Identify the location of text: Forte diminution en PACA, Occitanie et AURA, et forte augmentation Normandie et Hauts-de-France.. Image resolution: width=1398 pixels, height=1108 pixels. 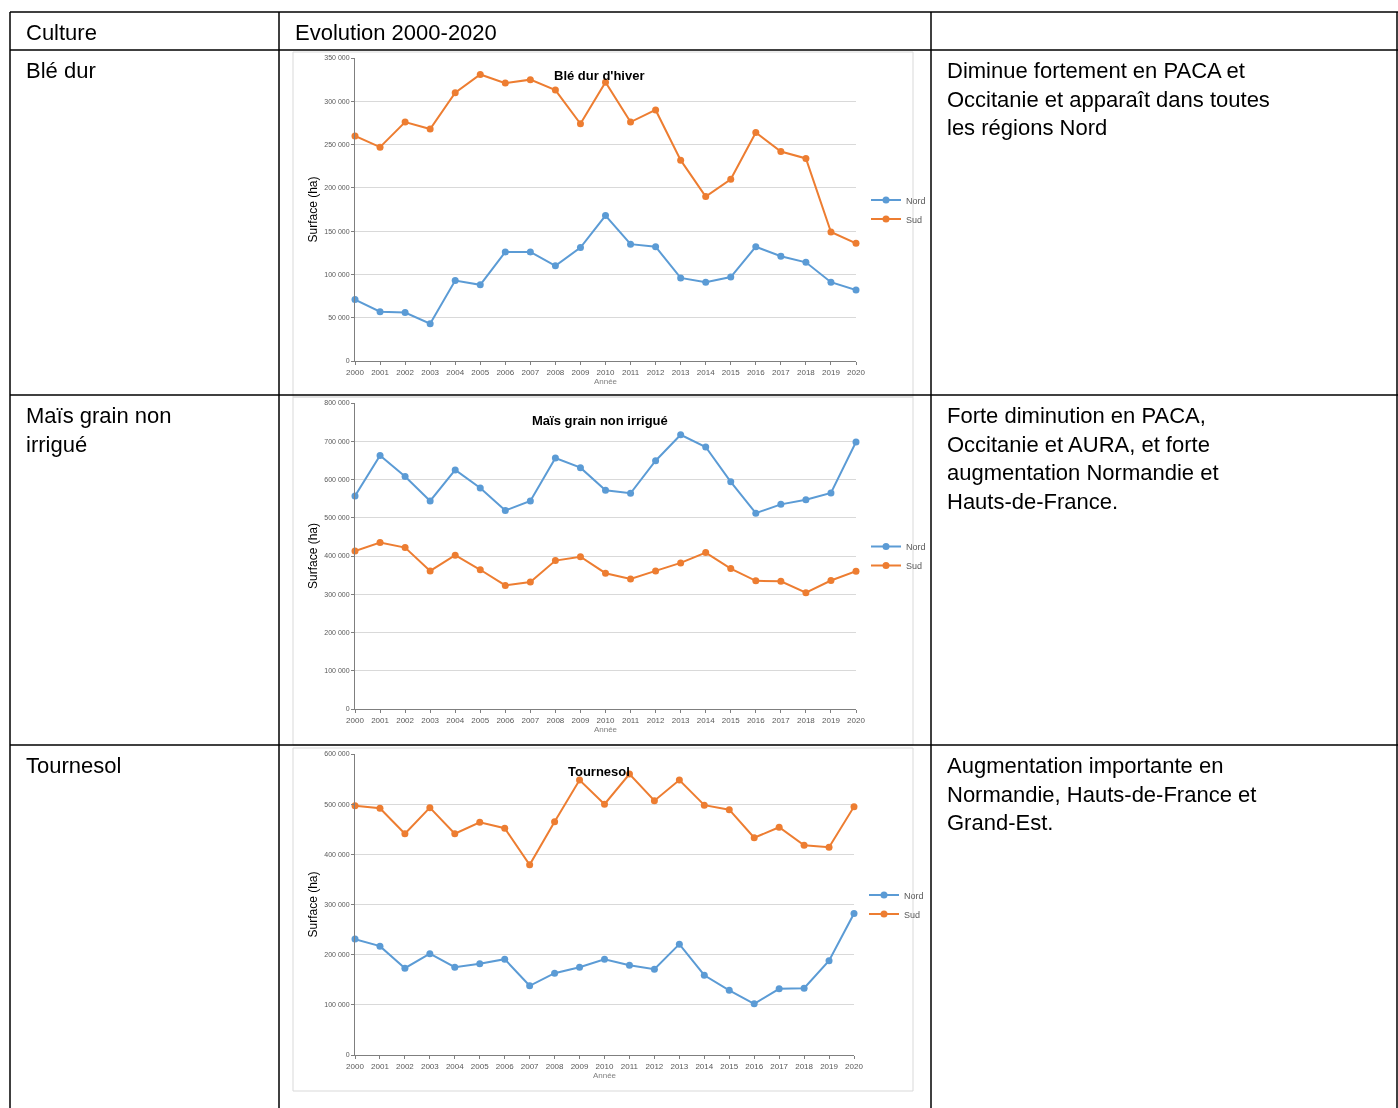
(1083, 458).